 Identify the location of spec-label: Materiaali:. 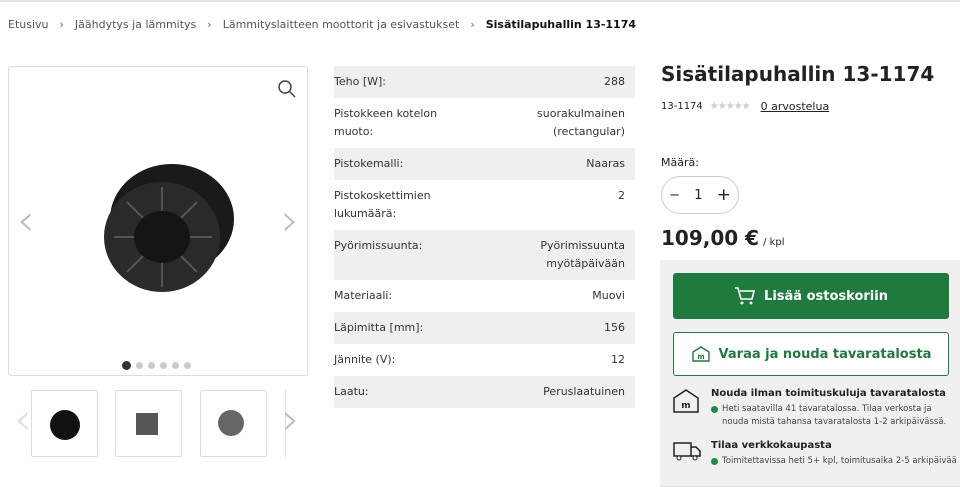
(363, 295).